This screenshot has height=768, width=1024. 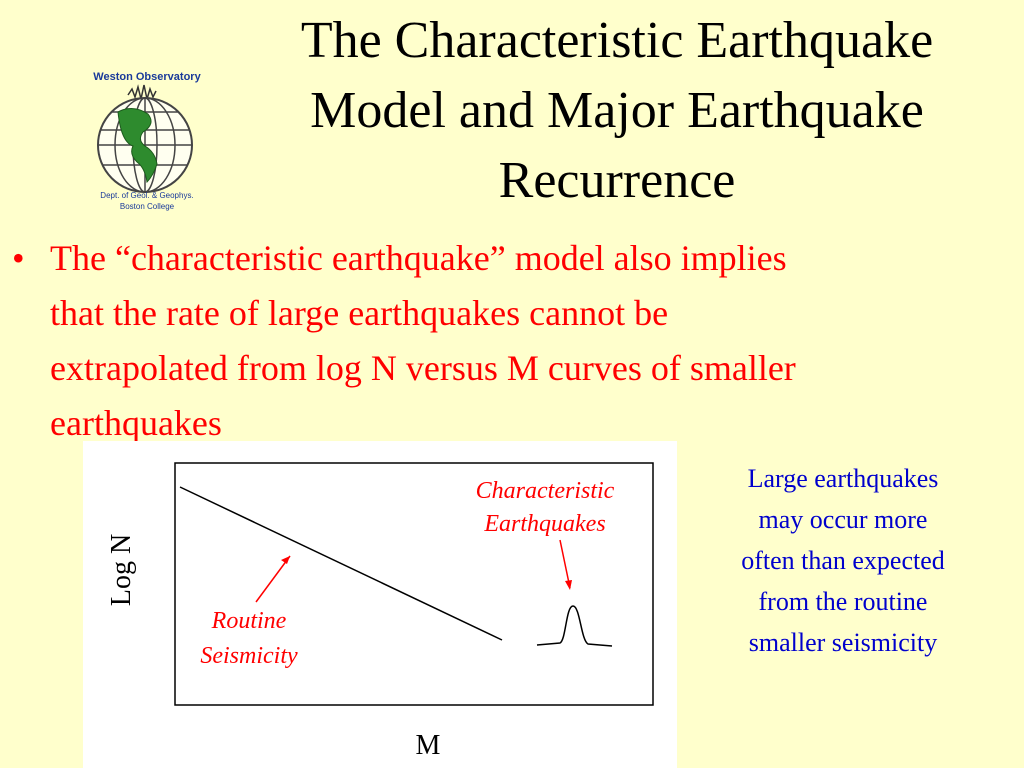 I want to click on plot-frame, so click(x=414, y=584).